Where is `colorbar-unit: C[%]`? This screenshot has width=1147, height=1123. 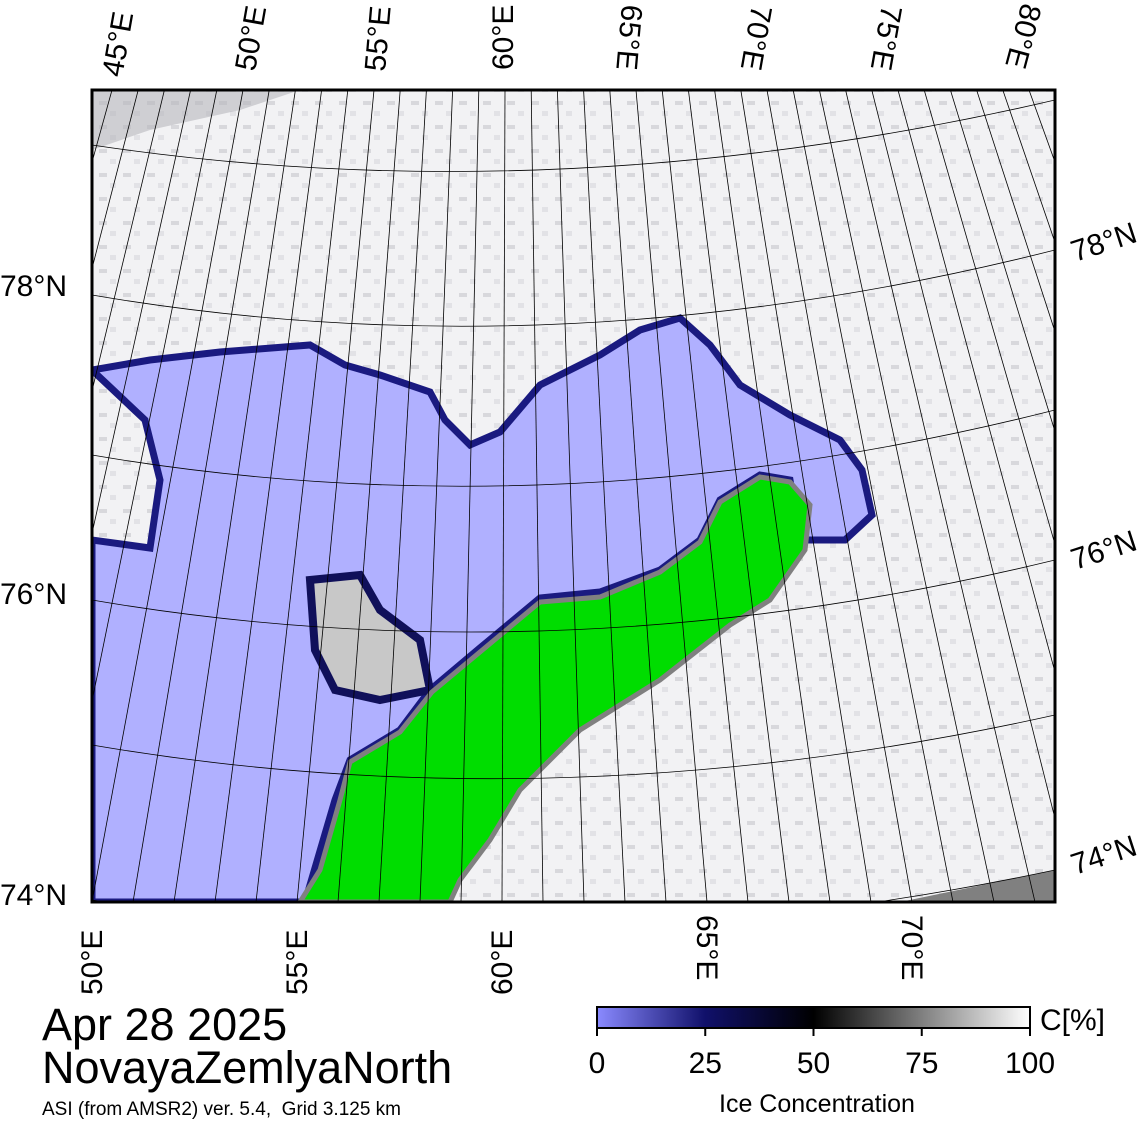
colorbar-unit: C[%] is located at coordinates (1072, 1020).